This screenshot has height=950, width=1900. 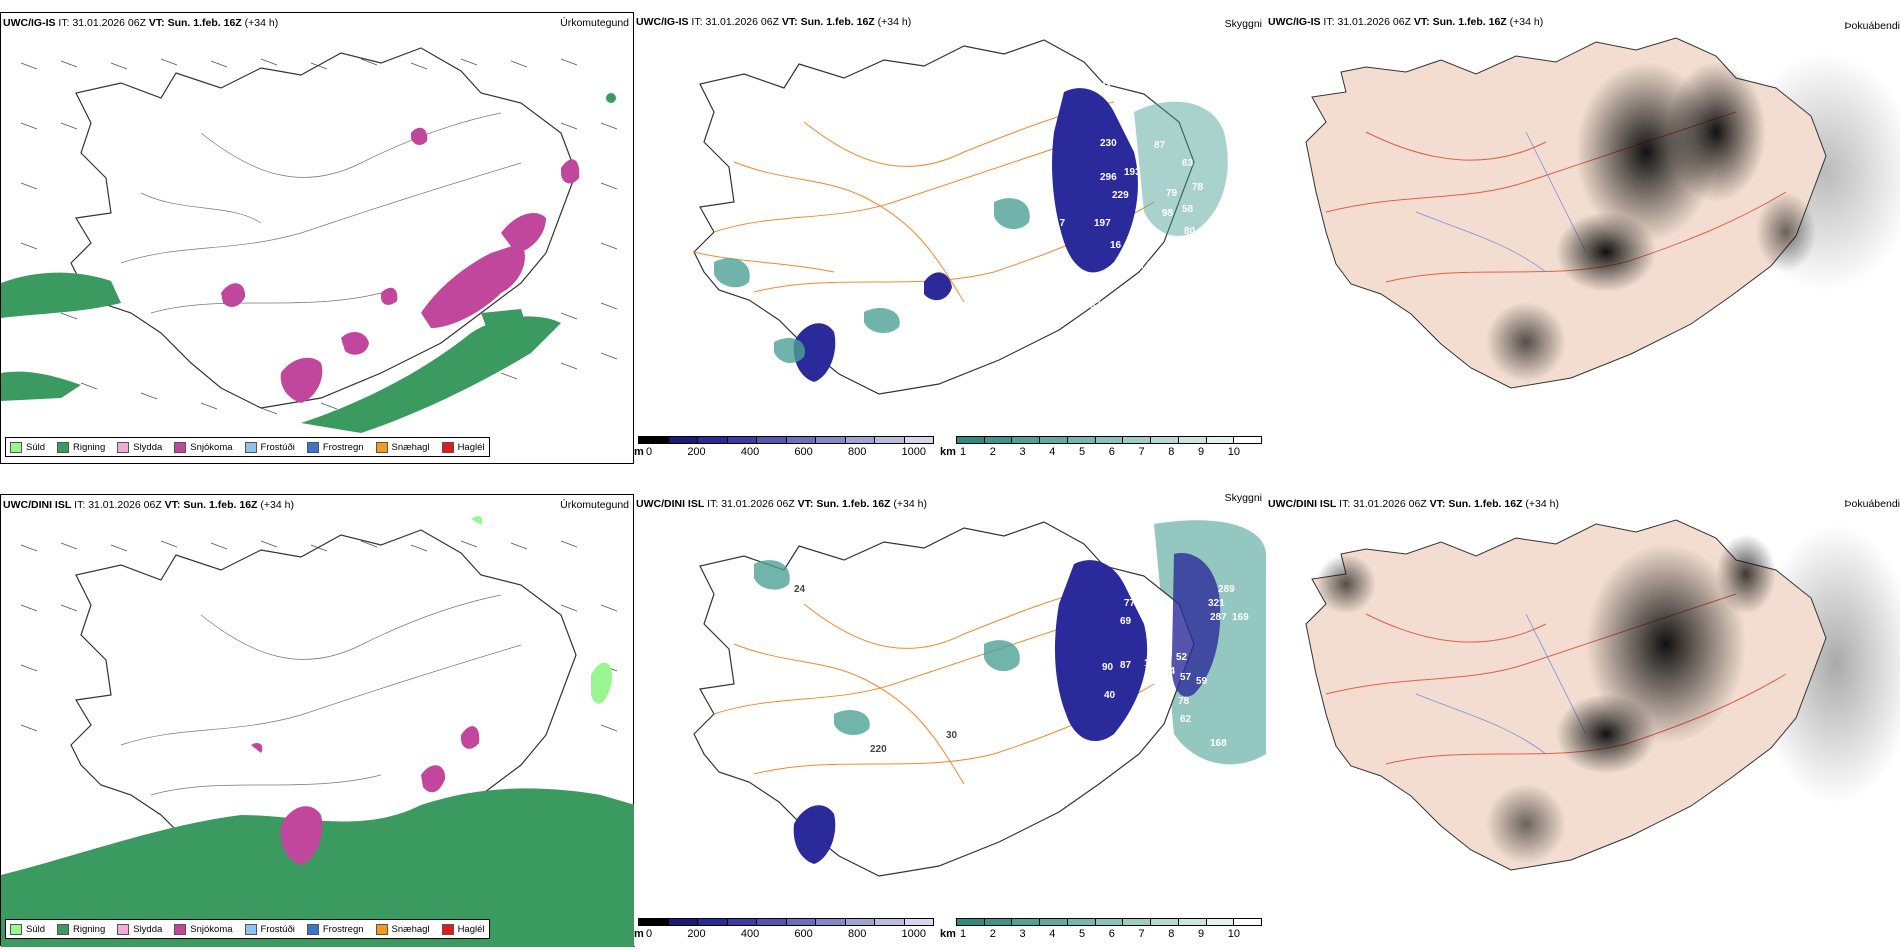 I want to click on visibility-colorbar-top: km 1 2 3 4 5 6 7 8 9 10, so click(x=1102, y=449).